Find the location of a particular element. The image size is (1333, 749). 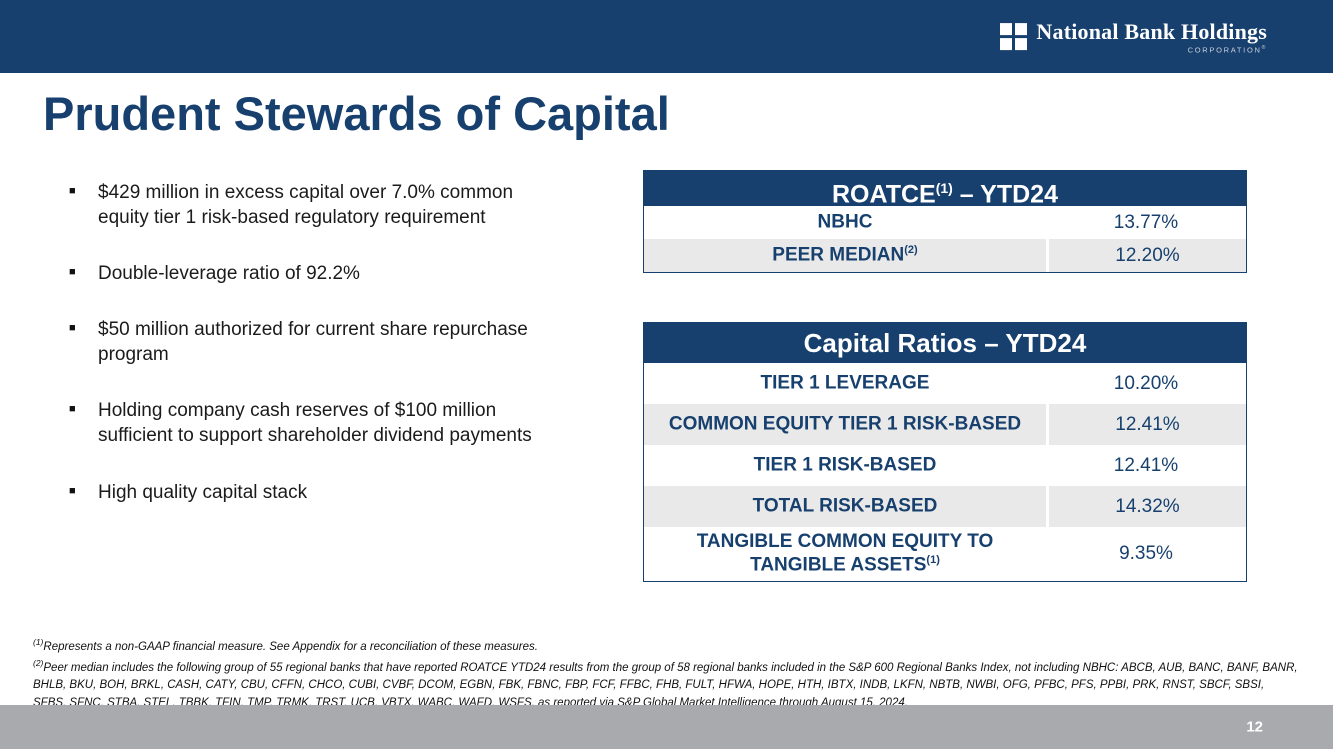

table-row: NBHC 13.77% is located at coordinates (945, 222).